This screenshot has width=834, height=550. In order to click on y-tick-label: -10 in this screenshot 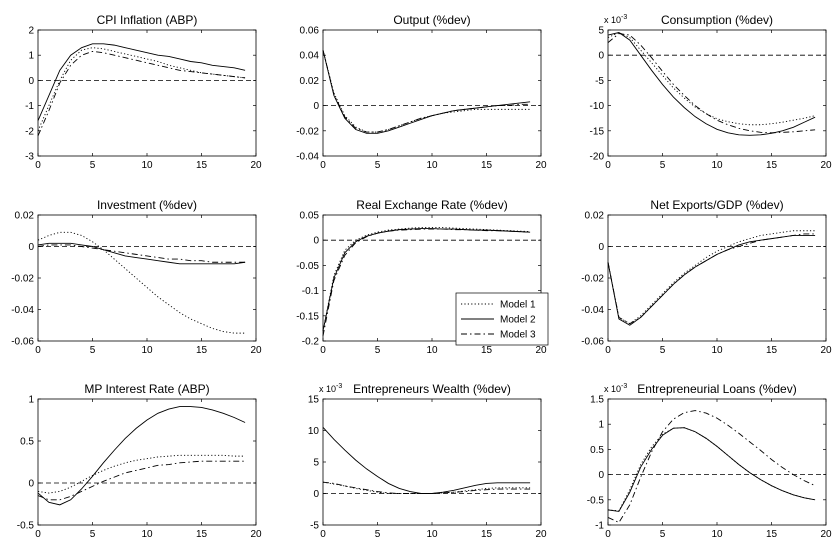, I will do `click(597, 106)`.